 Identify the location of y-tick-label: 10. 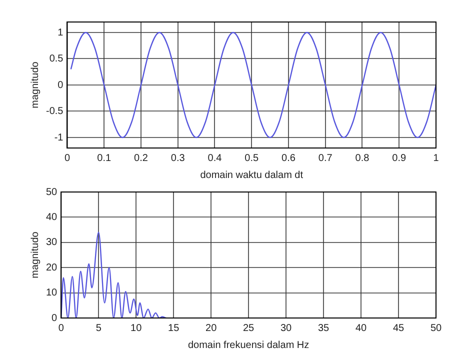
(52, 293).